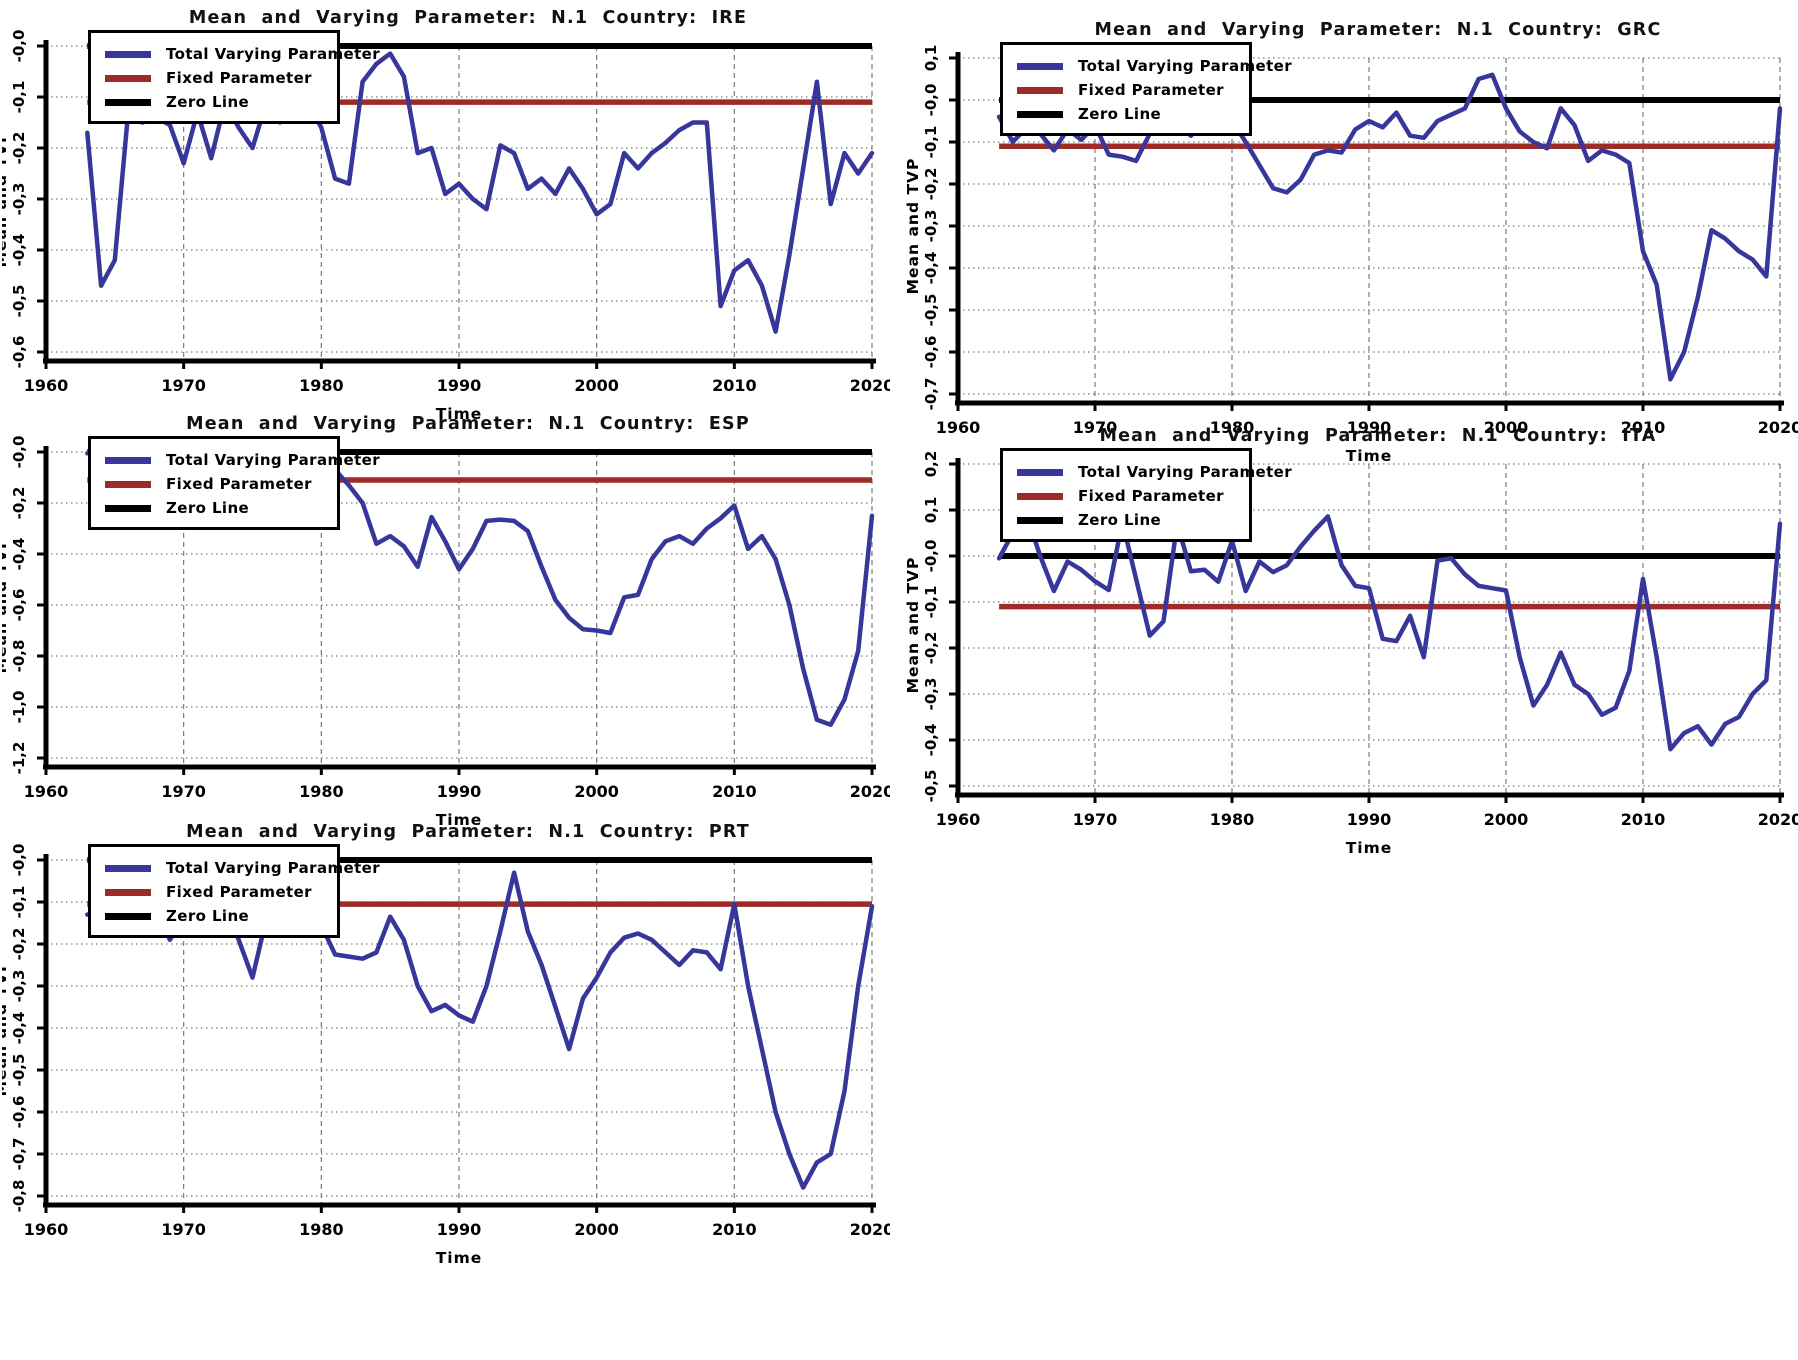 This screenshot has width=1798, height=1360. What do you see at coordinates (931, 58) in the screenshot?
I see `y-tick-label: 0,1` at bounding box center [931, 58].